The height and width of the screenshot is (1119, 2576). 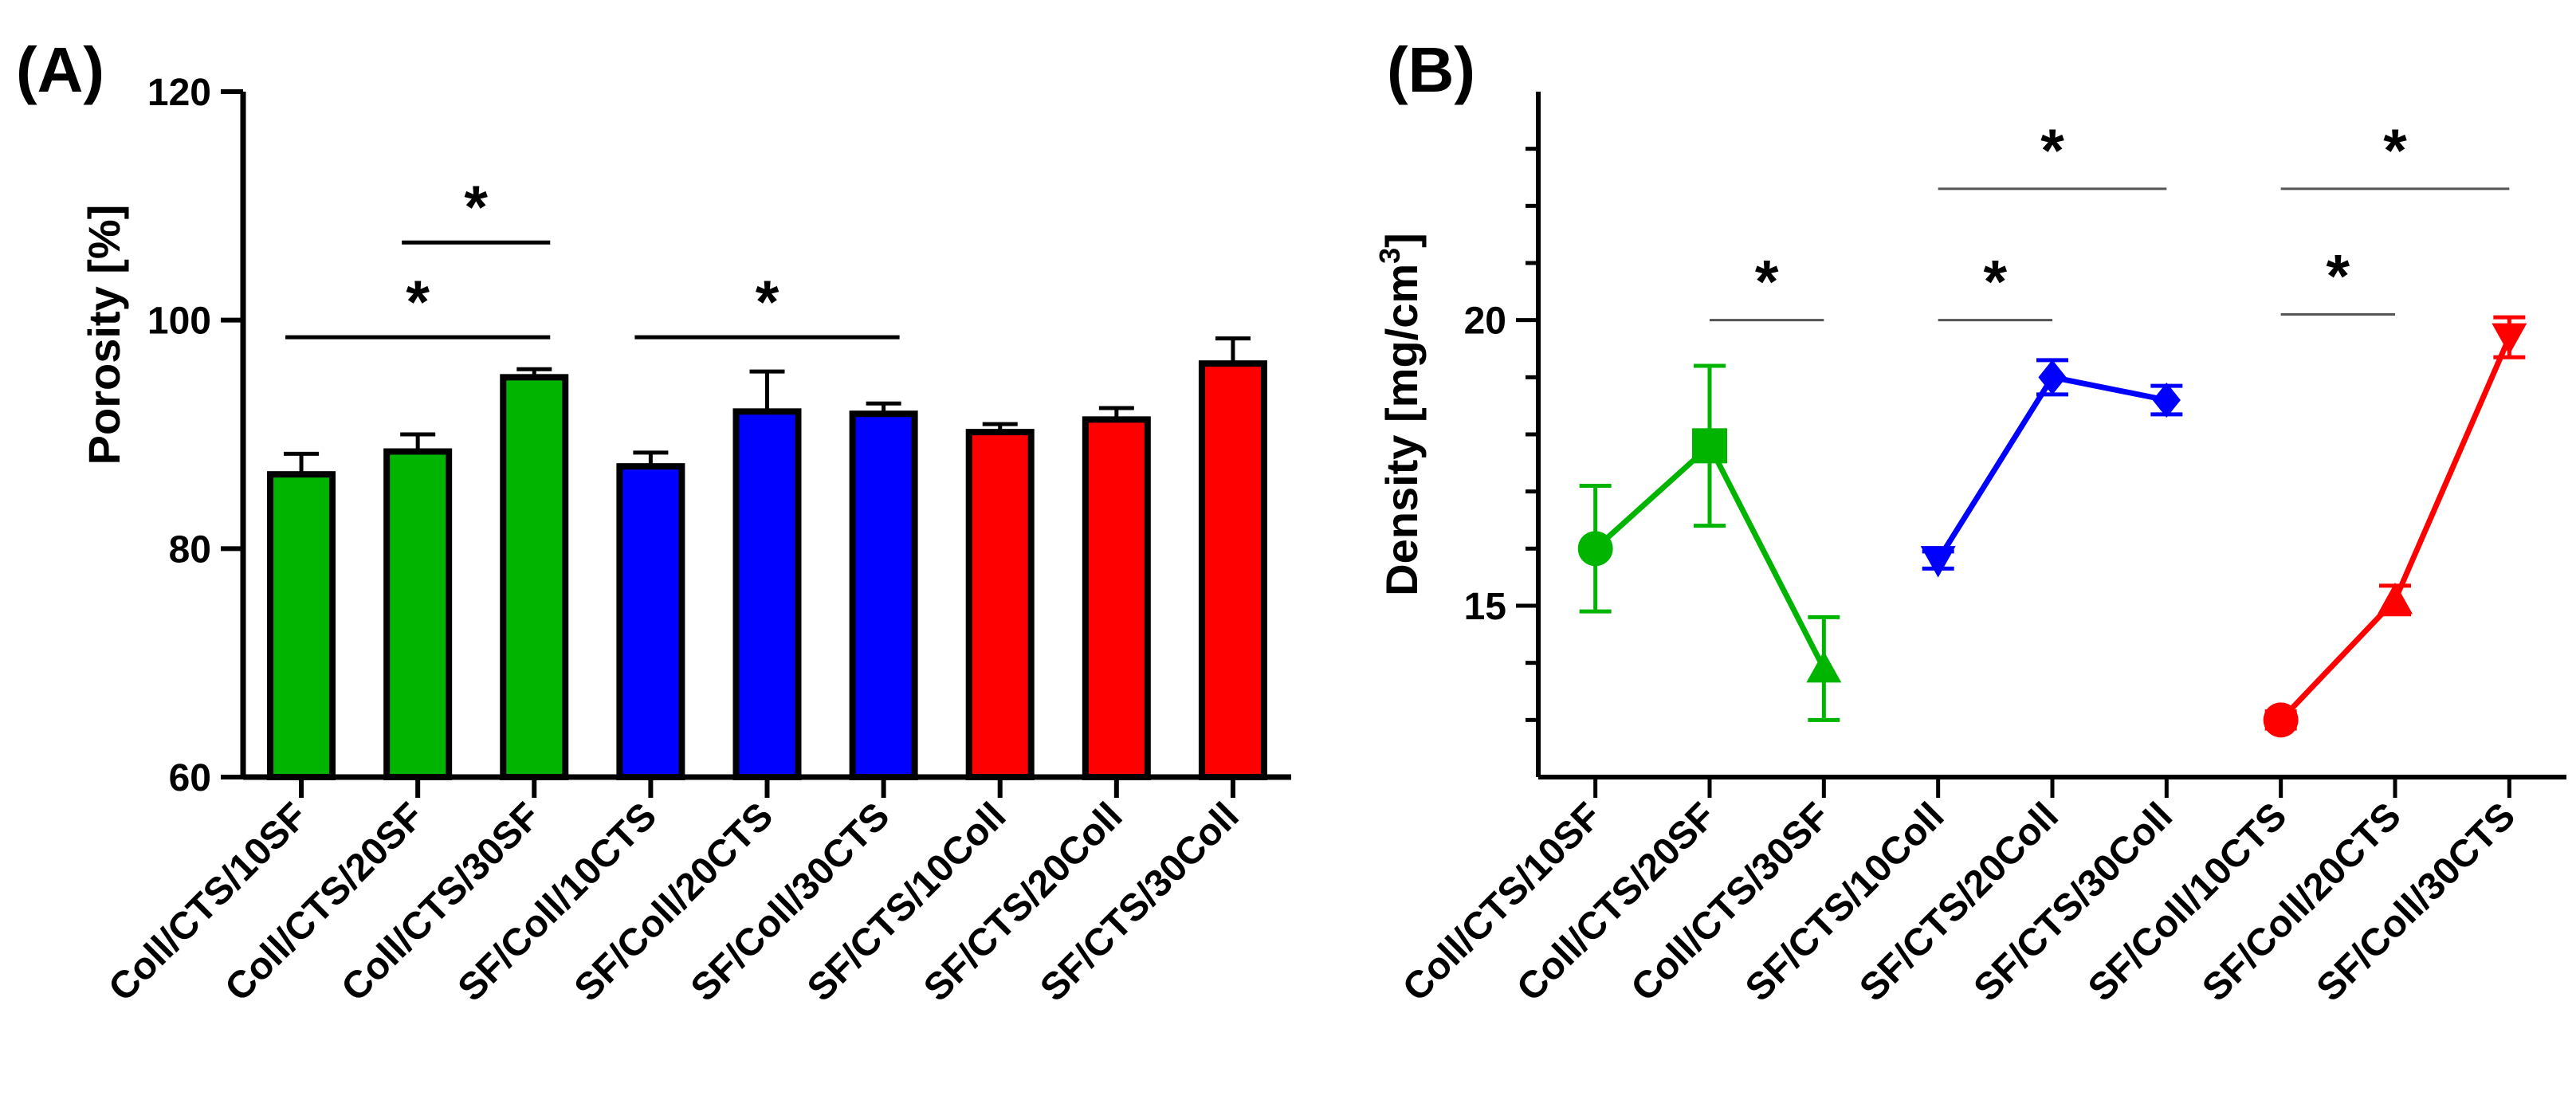 I want to click on porosity-x-label: SF/CTS/30Coll, so click(x=1139, y=902).